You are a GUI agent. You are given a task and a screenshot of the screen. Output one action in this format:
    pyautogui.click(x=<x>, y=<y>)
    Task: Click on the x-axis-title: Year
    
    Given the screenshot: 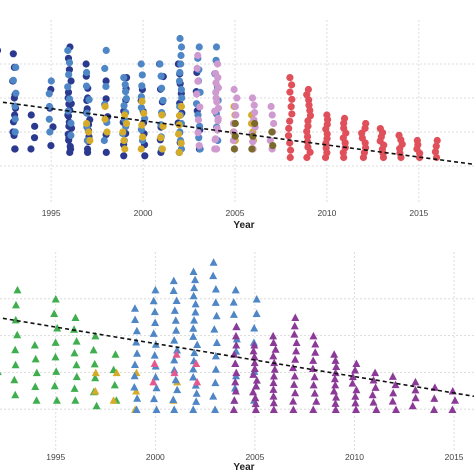 What is the action you would take?
    pyautogui.click(x=243, y=467)
    